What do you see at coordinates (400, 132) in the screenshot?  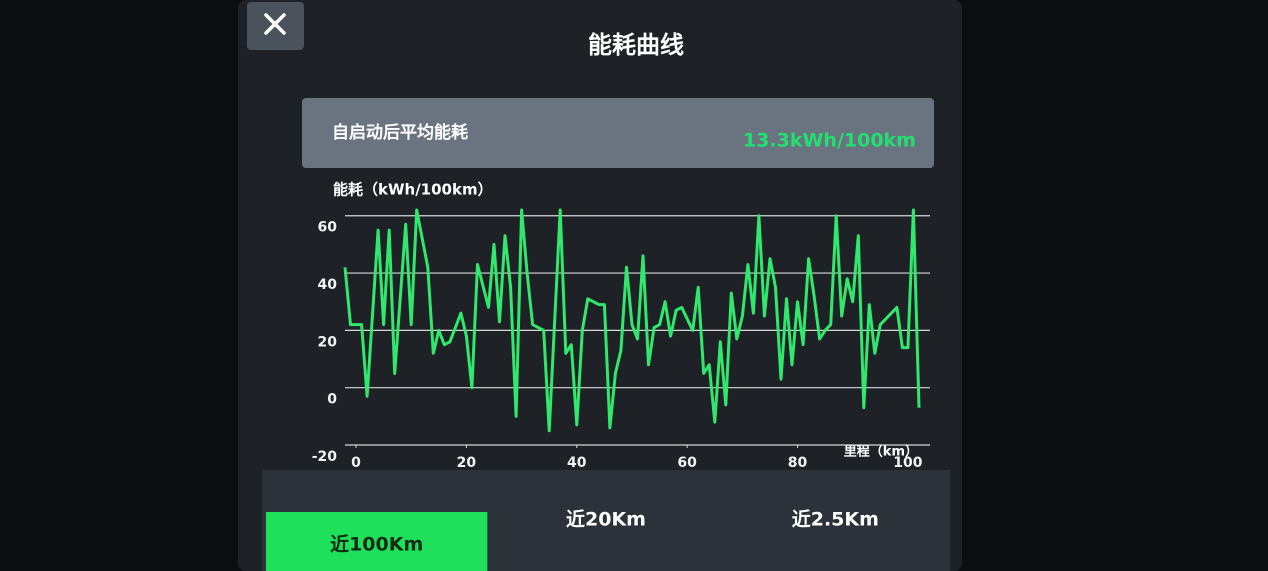 I see `summary-label: 自启动后平均能耗` at bounding box center [400, 132].